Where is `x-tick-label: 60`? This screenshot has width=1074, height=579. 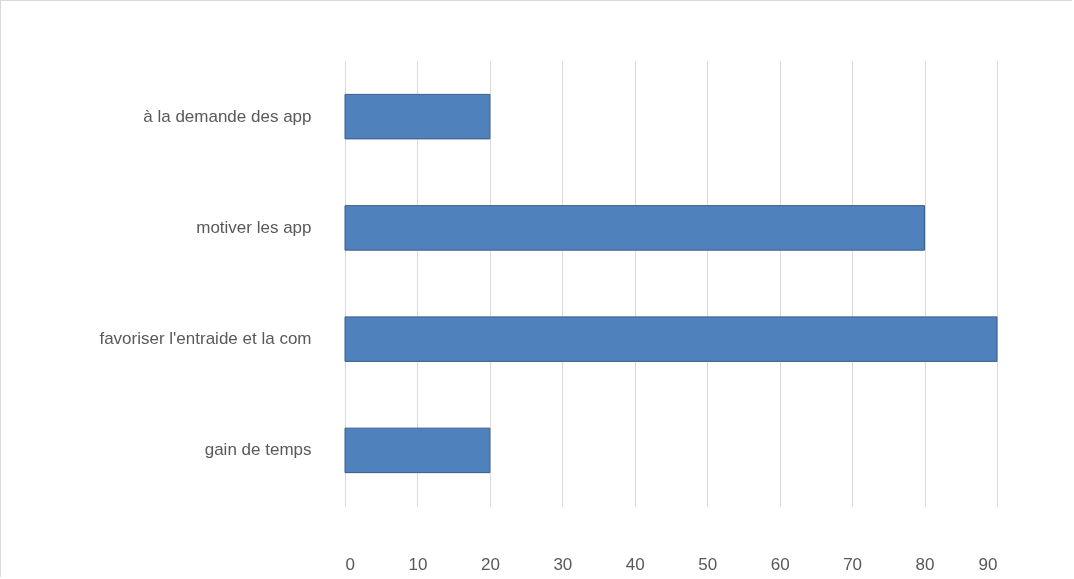
x-tick-label: 60 is located at coordinates (780, 564).